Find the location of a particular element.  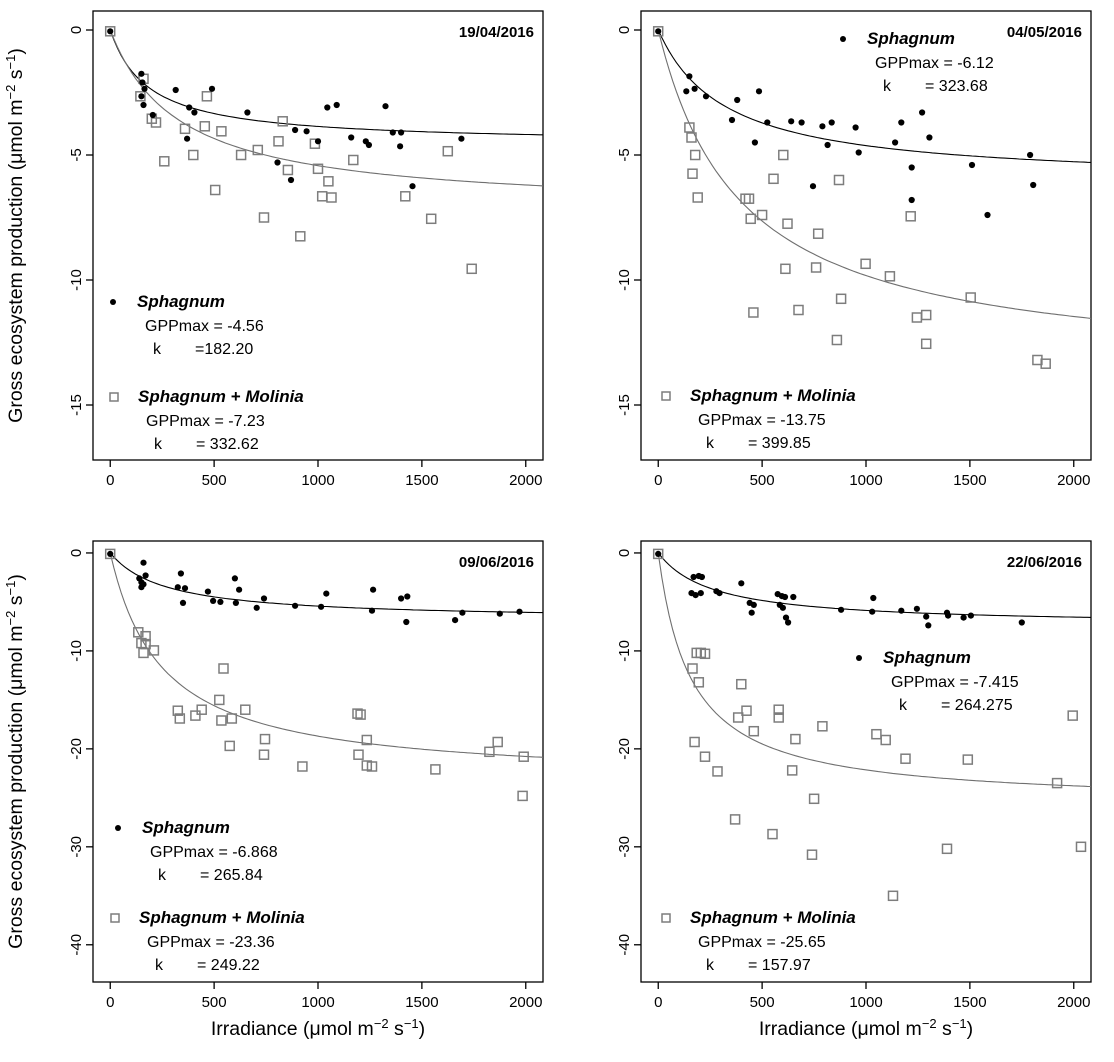

legend-k-value: = 323.68 is located at coordinates (956, 86).